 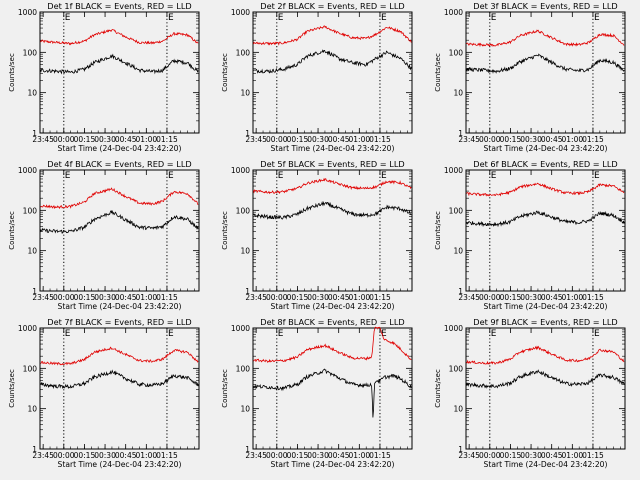 I want to click on chart-title: Det 1f BLACK = Events, RED = LLD, so click(x=119, y=6).